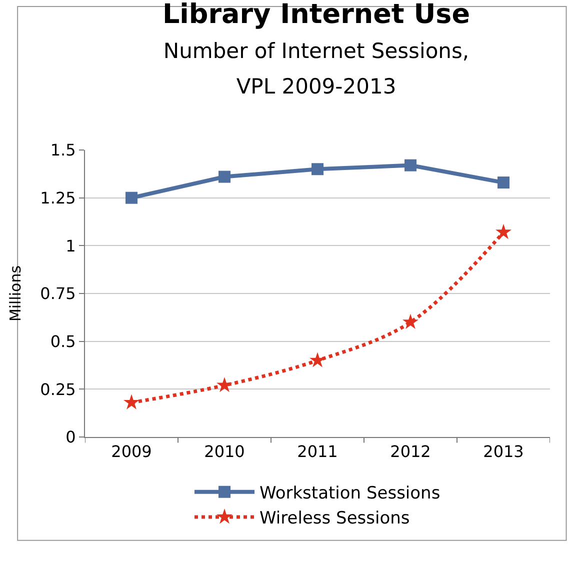 This screenshot has height=577, width=575. I want to click on y-tick-label: 0, so click(71, 437).